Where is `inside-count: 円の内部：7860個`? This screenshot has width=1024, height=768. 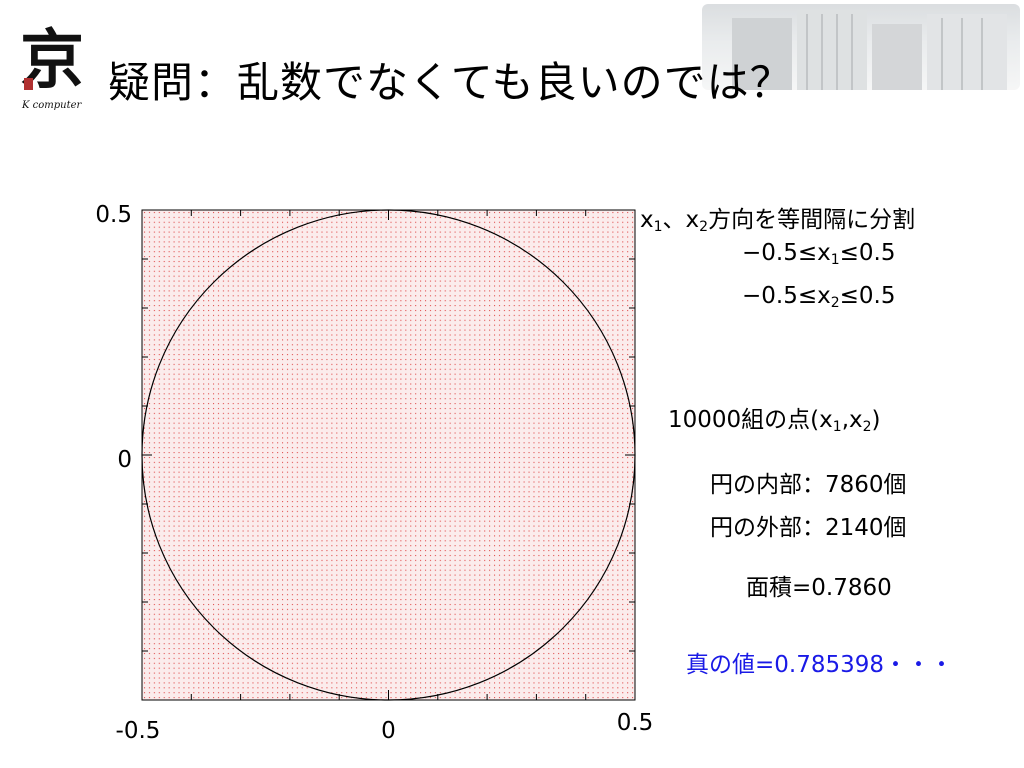 inside-count: 円の内部：7860個 is located at coordinates (808, 485).